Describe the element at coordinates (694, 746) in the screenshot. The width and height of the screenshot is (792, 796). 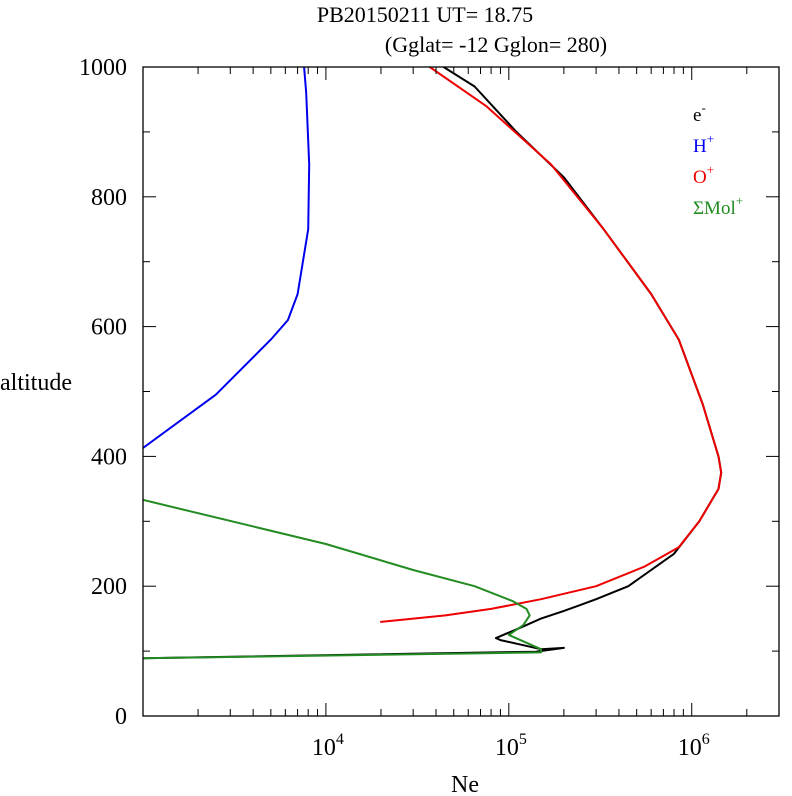
I see `x-tick-label: 10⁶` at that location.